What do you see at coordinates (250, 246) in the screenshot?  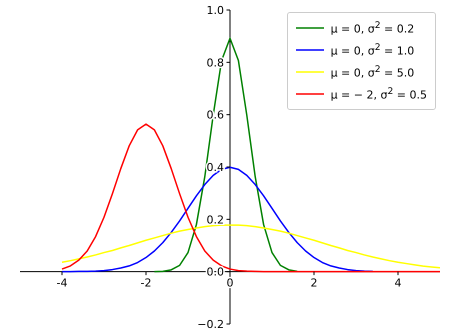 I see `line-series` at bounding box center [250, 246].